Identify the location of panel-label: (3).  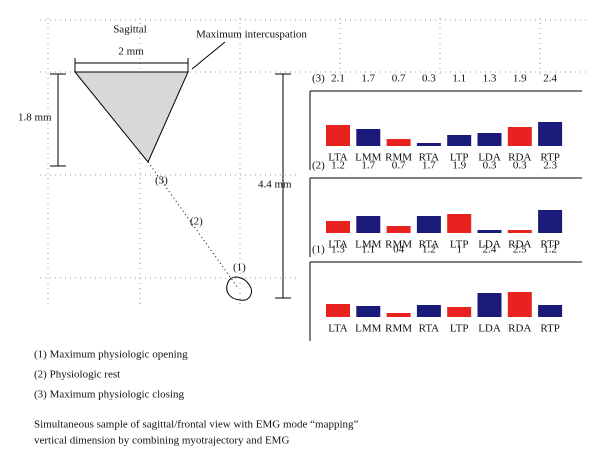
(318, 79).